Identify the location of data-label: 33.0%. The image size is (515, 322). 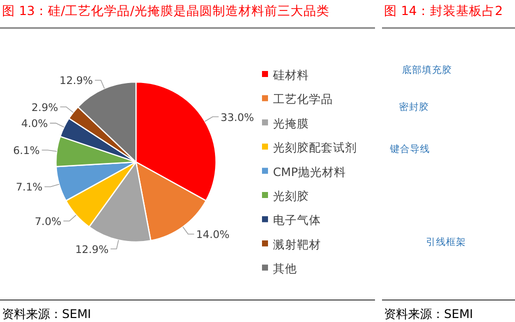
(237, 118).